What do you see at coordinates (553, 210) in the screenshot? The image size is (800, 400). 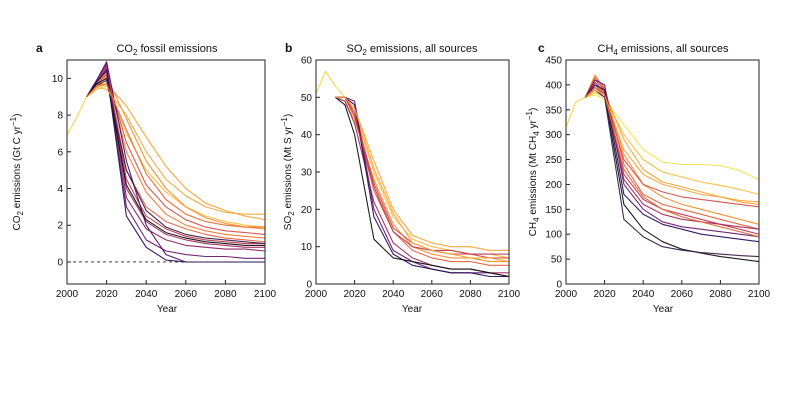 I see `y-tick-label: 150` at bounding box center [553, 210].